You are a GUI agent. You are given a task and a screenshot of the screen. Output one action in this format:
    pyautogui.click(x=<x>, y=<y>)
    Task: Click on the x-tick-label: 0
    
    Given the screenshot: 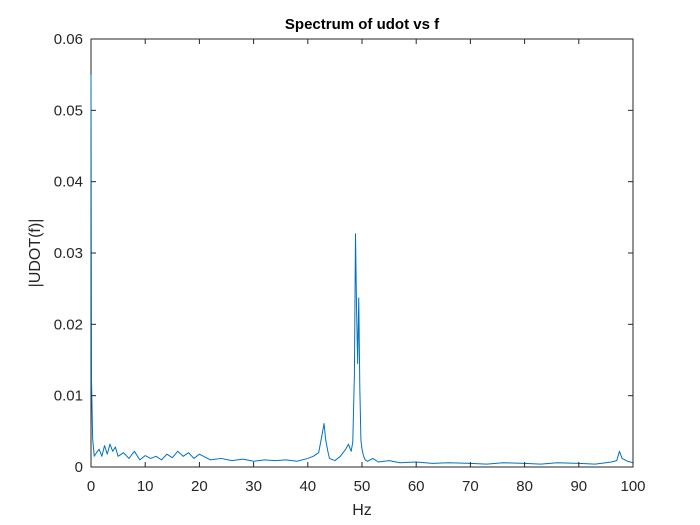 What is the action you would take?
    pyautogui.click(x=91, y=486)
    